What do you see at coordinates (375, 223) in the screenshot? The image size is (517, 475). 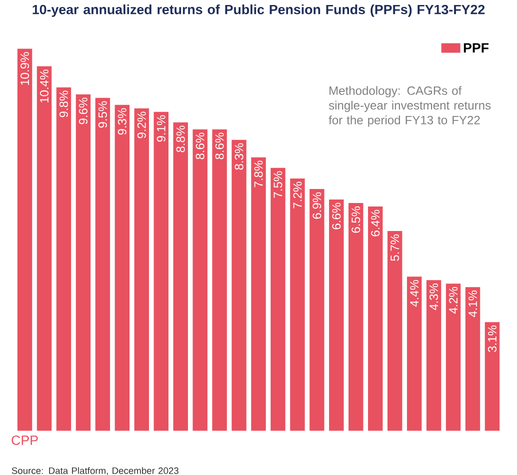 I see `data-label: 6.4%` at bounding box center [375, 223].